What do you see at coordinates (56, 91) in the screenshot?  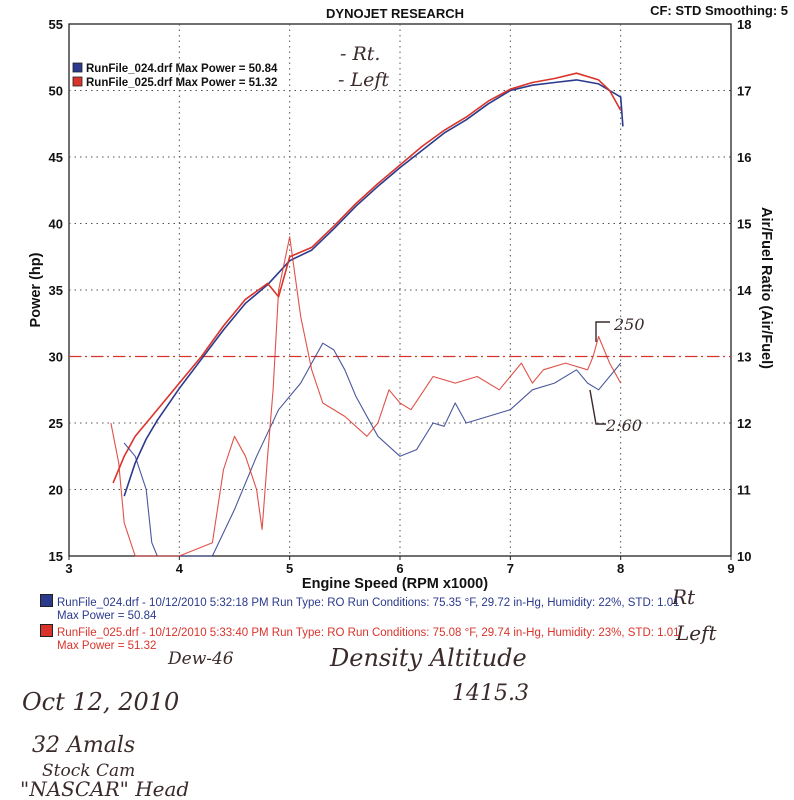 I see `y-tick-label: 50` at bounding box center [56, 91].